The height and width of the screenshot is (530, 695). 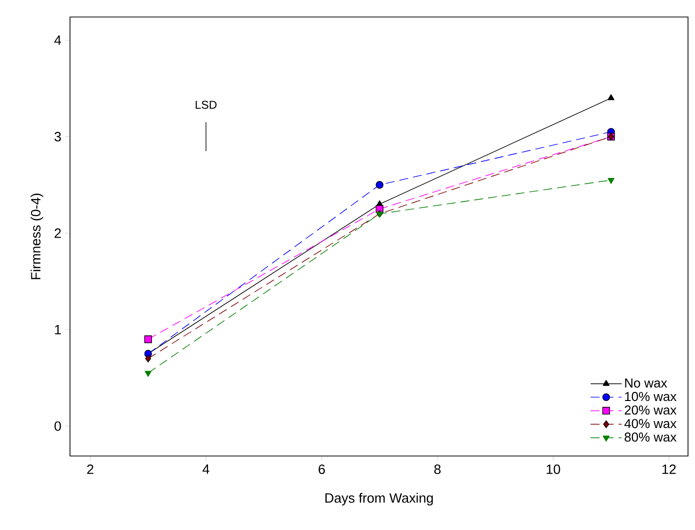 I want to click on legend-label: 20% wax, so click(x=650, y=410).